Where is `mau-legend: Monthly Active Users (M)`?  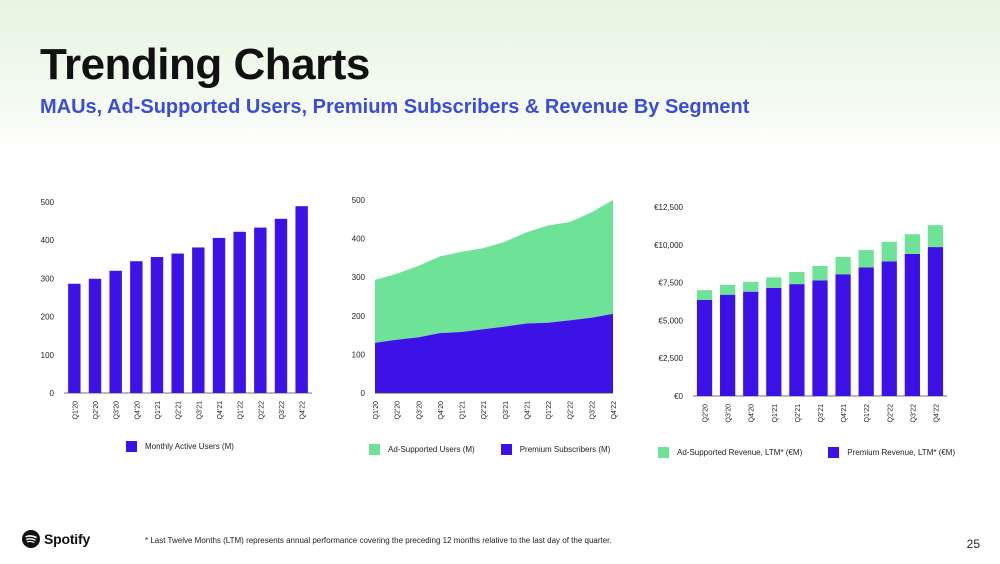 mau-legend: Monthly Active Users (M) is located at coordinates (180, 446).